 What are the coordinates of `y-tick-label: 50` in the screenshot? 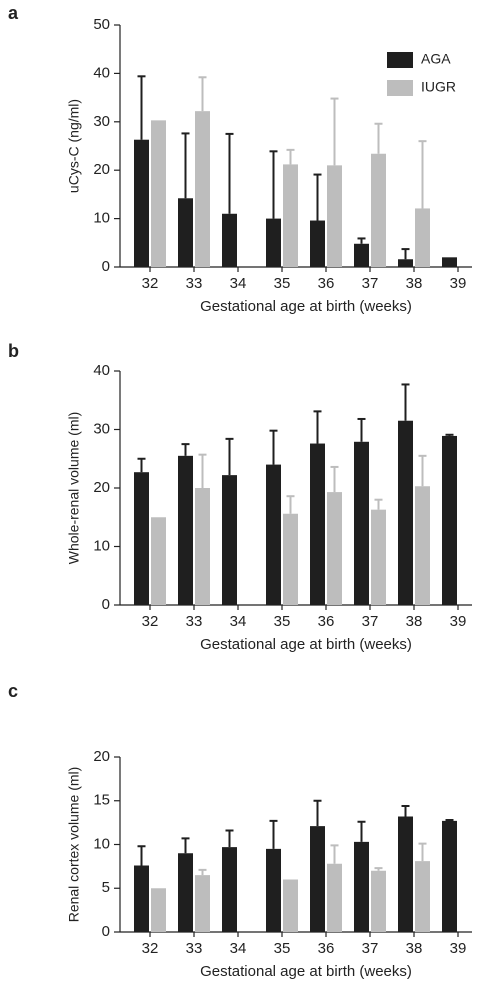 It's located at (101, 24).